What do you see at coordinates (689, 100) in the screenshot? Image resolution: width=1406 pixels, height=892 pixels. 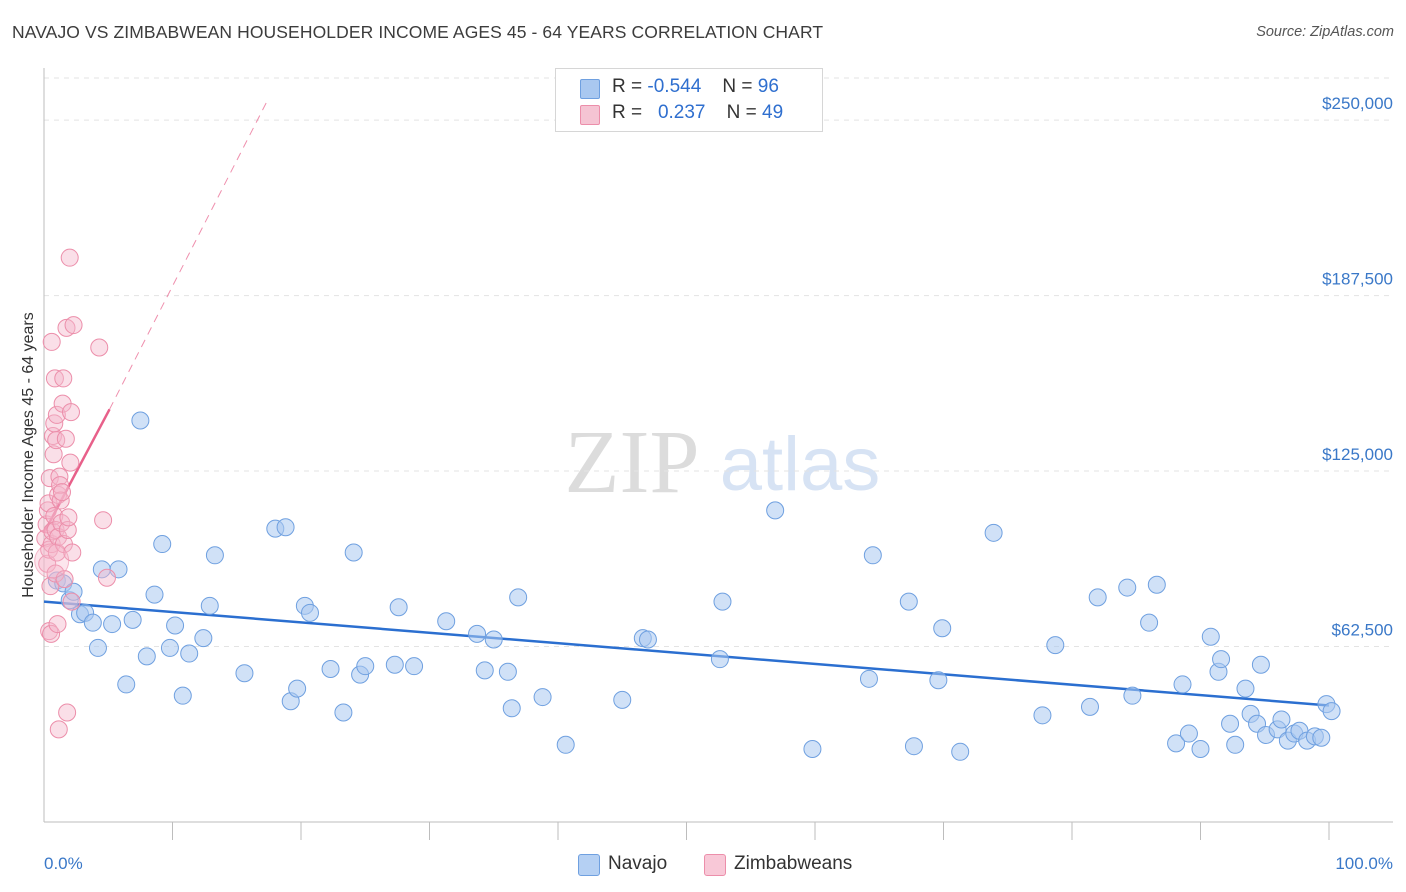 I see `correlation-legend: R = -0.544 N = 96 R = 0.237 N = 49` at bounding box center [689, 100].